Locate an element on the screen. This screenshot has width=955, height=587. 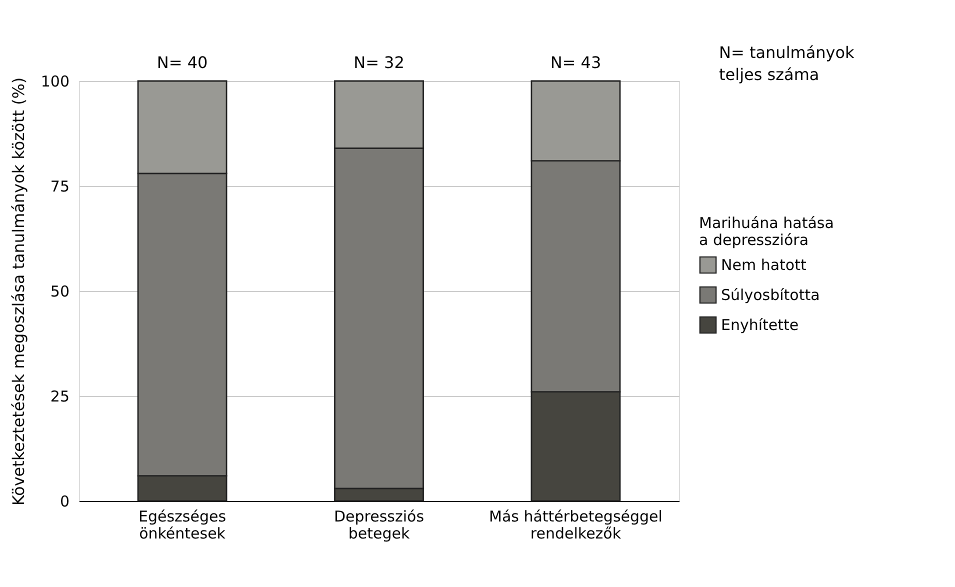
x-tick-label: Egészséges önkéntesek is located at coordinates (182, 525).